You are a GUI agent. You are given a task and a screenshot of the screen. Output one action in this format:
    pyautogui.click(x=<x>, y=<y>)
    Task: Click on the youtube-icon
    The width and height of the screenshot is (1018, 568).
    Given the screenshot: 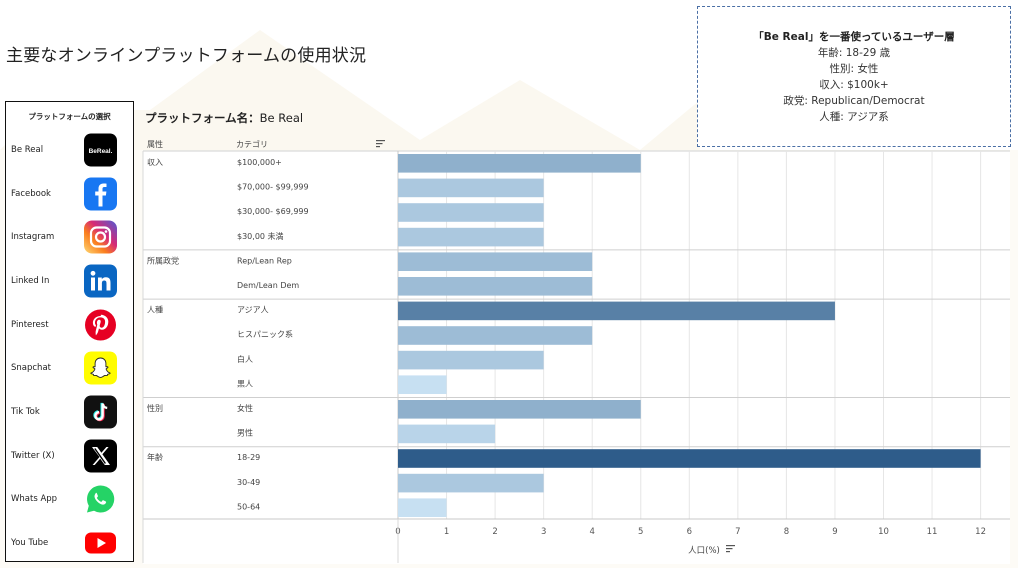 What is the action you would take?
    pyautogui.click(x=100, y=543)
    